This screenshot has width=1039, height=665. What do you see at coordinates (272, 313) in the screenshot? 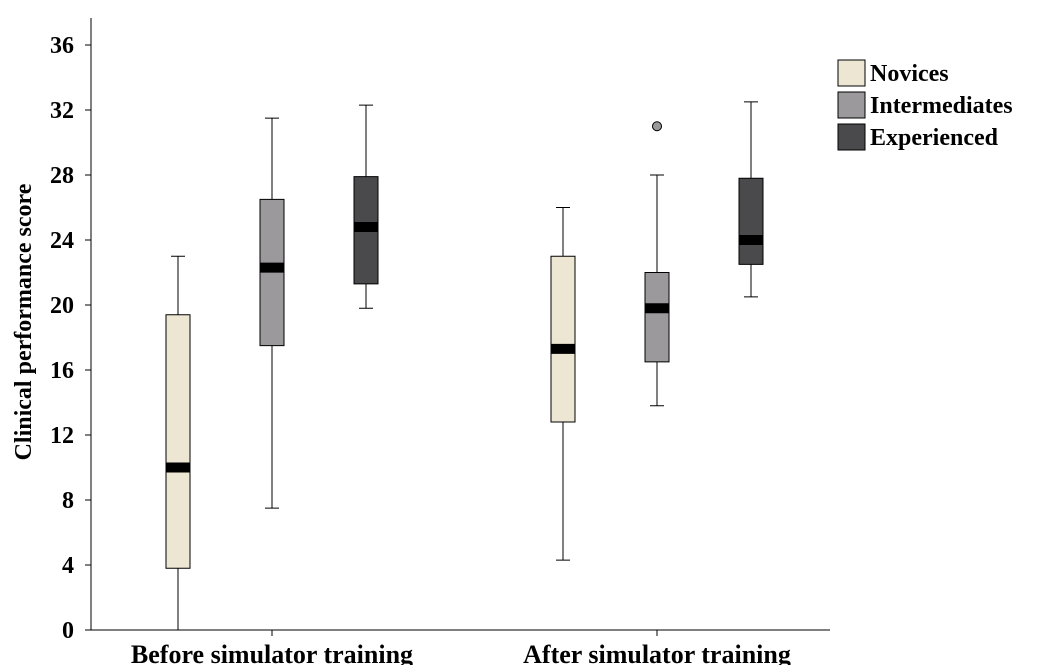
I see `box-intermediates-before` at bounding box center [272, 313].